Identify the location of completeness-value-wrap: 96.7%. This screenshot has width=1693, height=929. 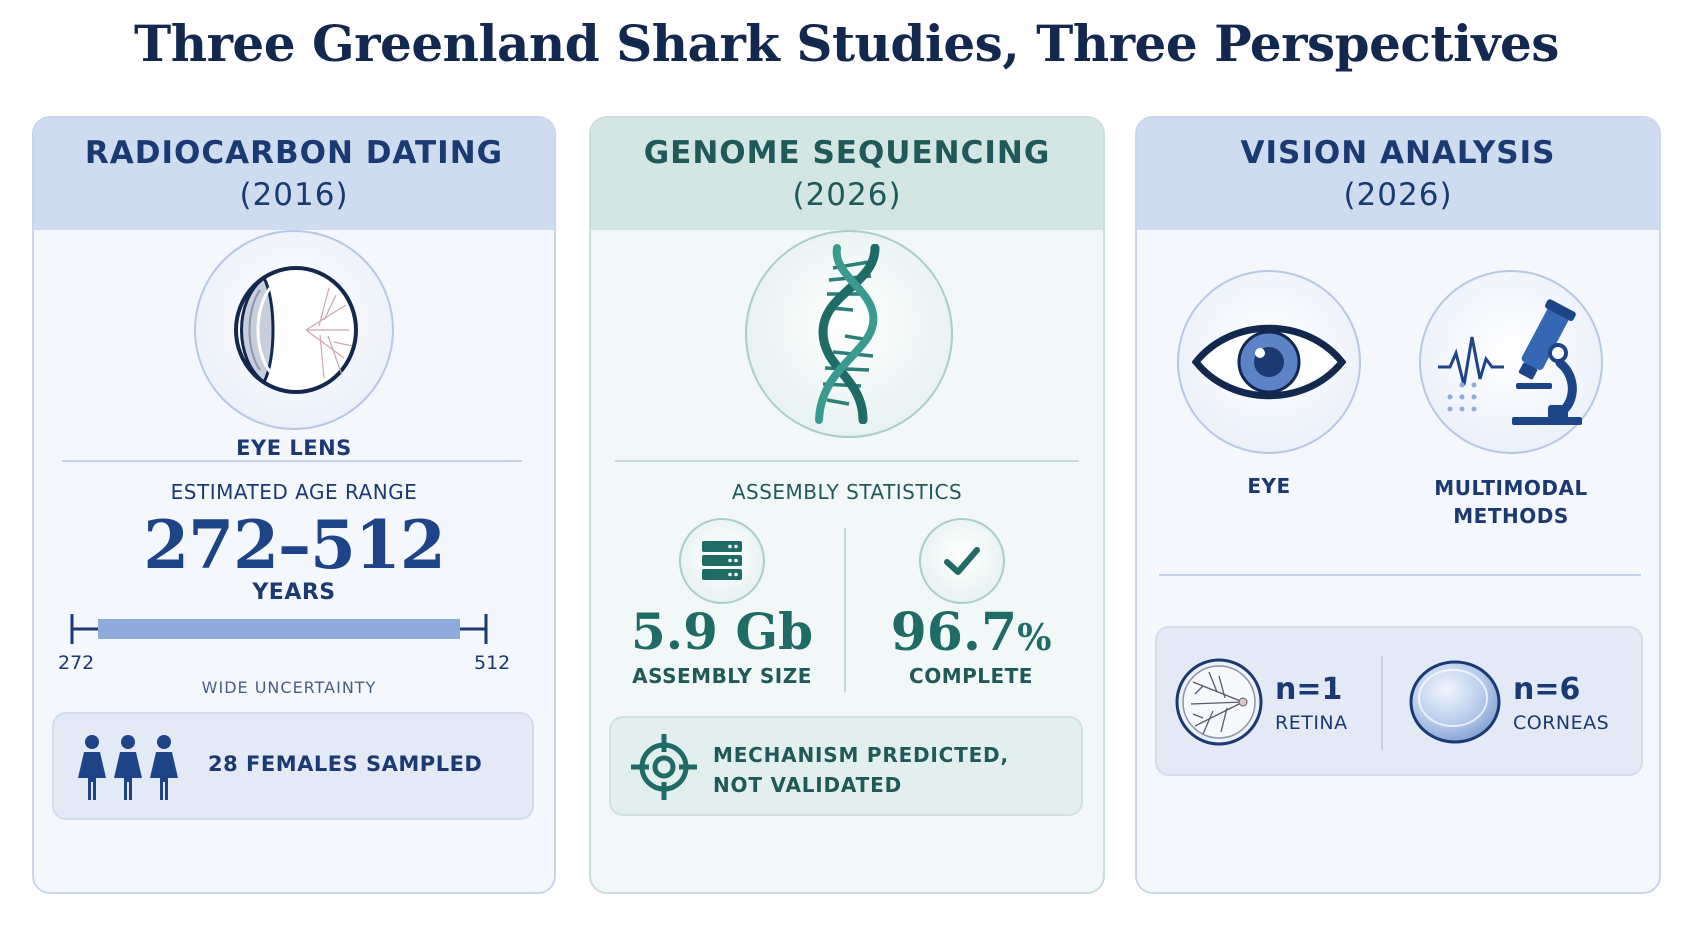
(971, 632).